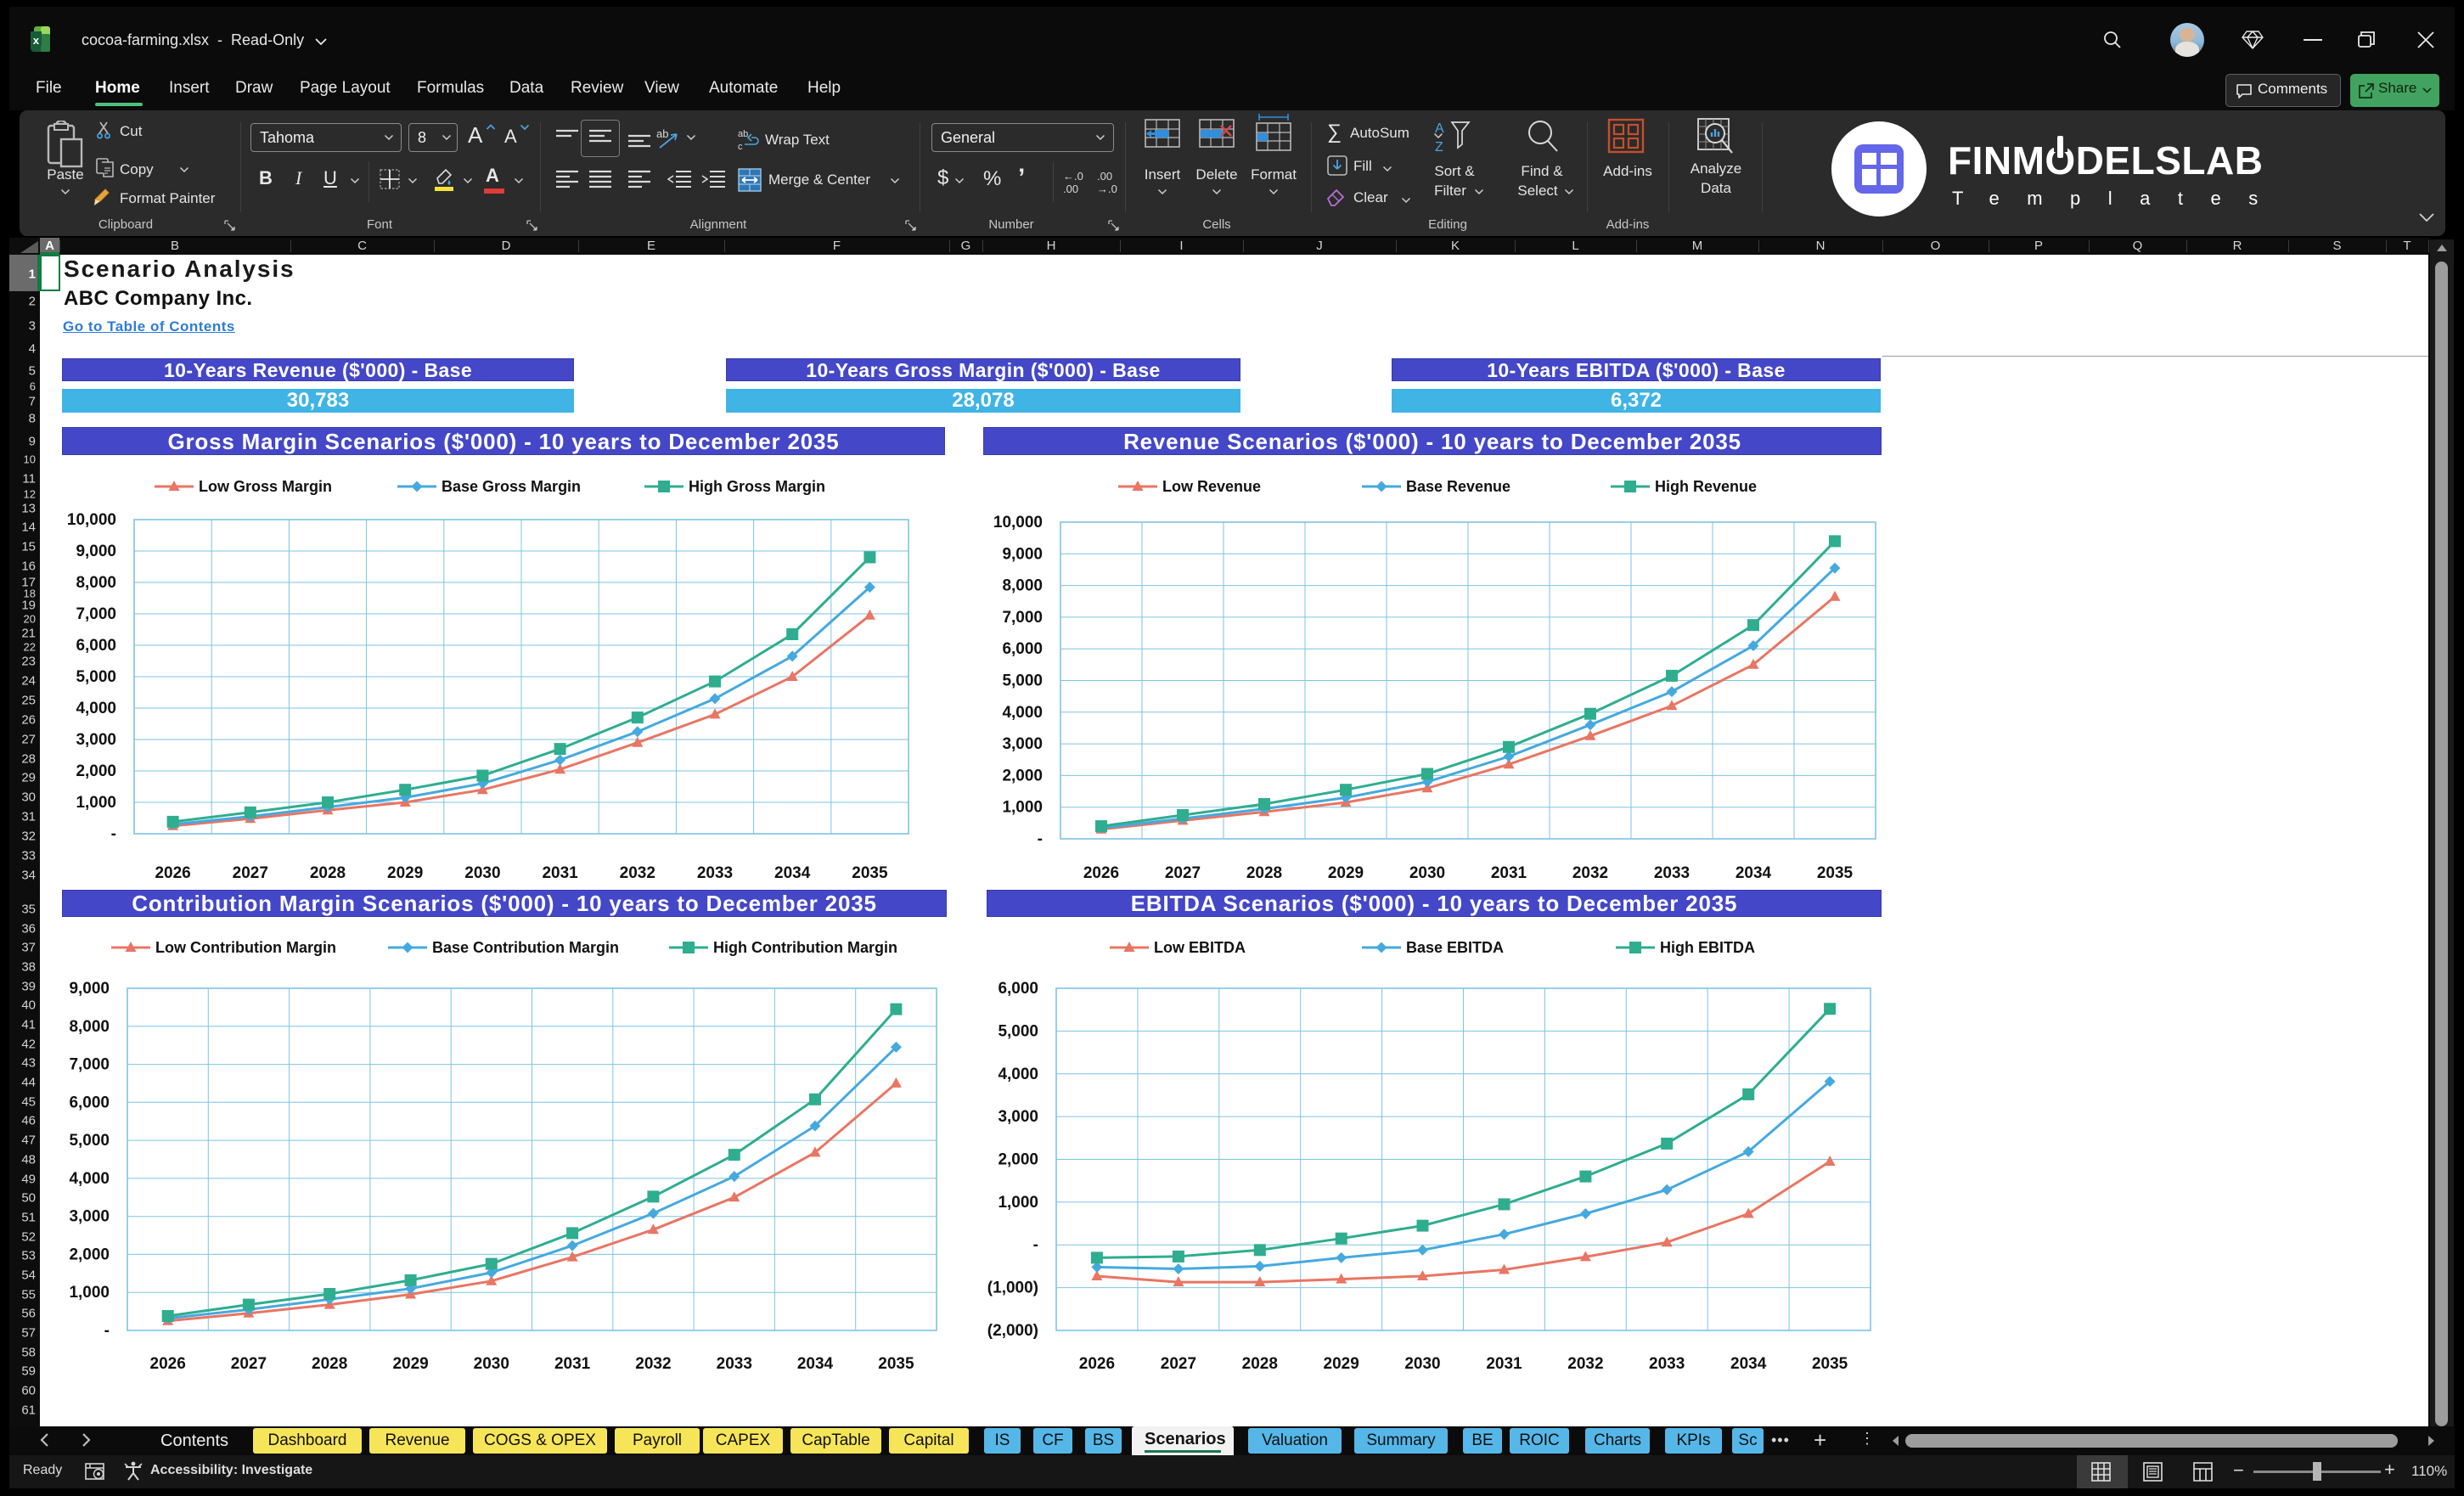 This screenshot has height=1496, width=2464. What do you see at coordinates (1211, 486) in the screenshot?
I see `svg-text: Low Revenue` at bounding box center [1211, 486].